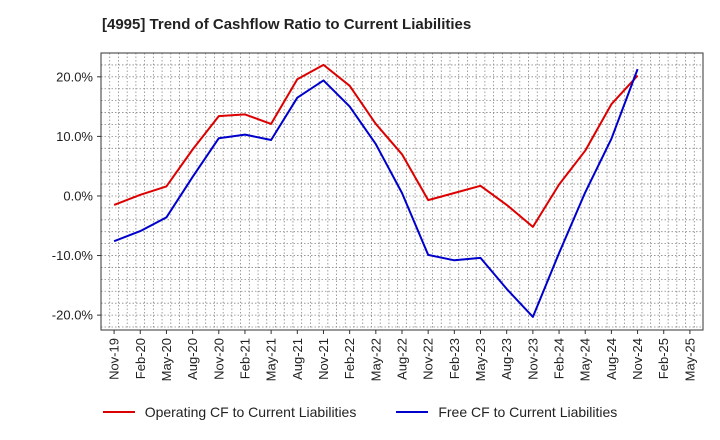 The width and height of the screenshot is (720, 440). I want to click on legend-label-operating-cf: Operating CF to Current Liabilities, so click(250, 412).